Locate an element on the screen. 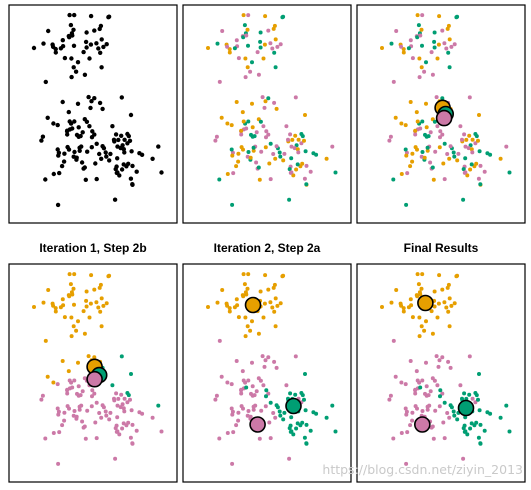 This screenshot has width=531, height=490. panel-title-final: Final Results is located at coordinates (441, 248).